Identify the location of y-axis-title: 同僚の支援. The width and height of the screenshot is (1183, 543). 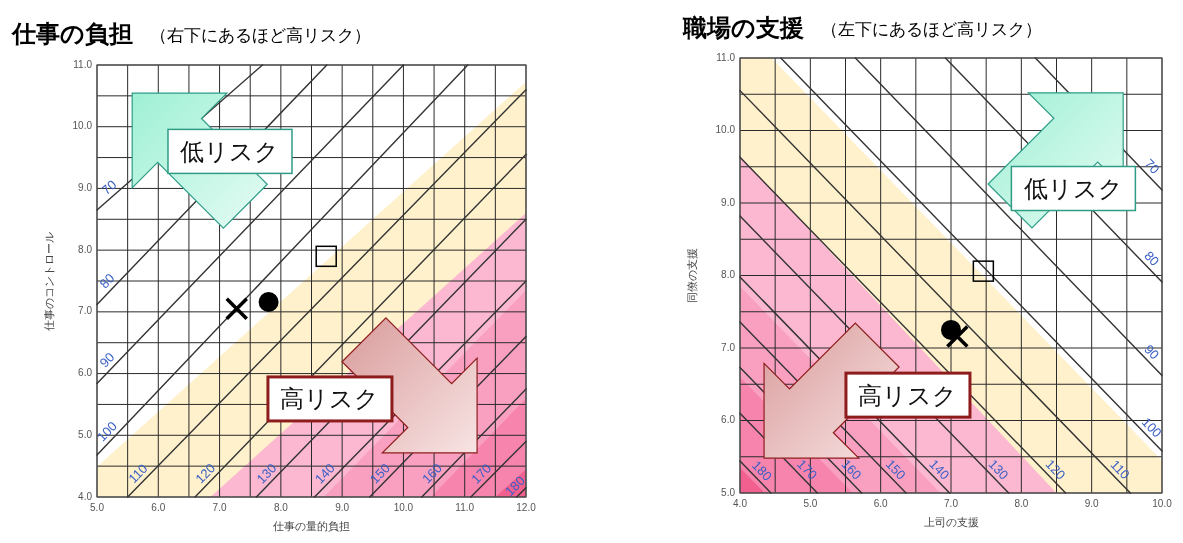
(692, 275).